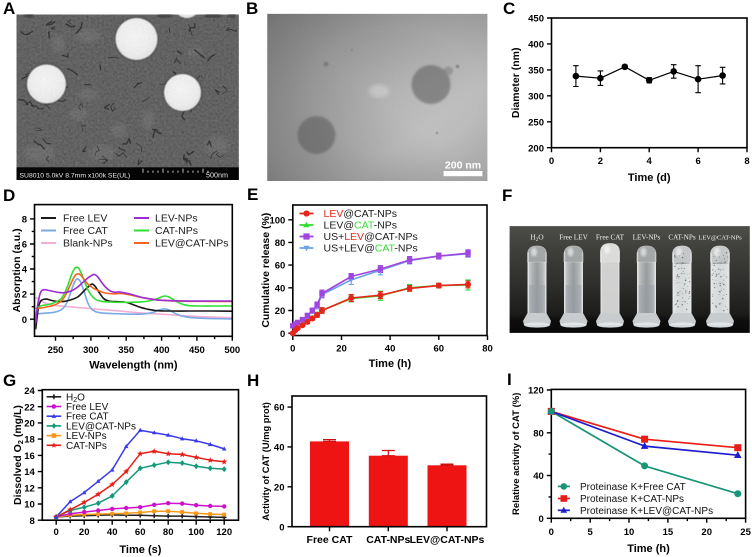 This screenshot has width=752, height=557. I want to click on svg-text: B, so click(252, 9).